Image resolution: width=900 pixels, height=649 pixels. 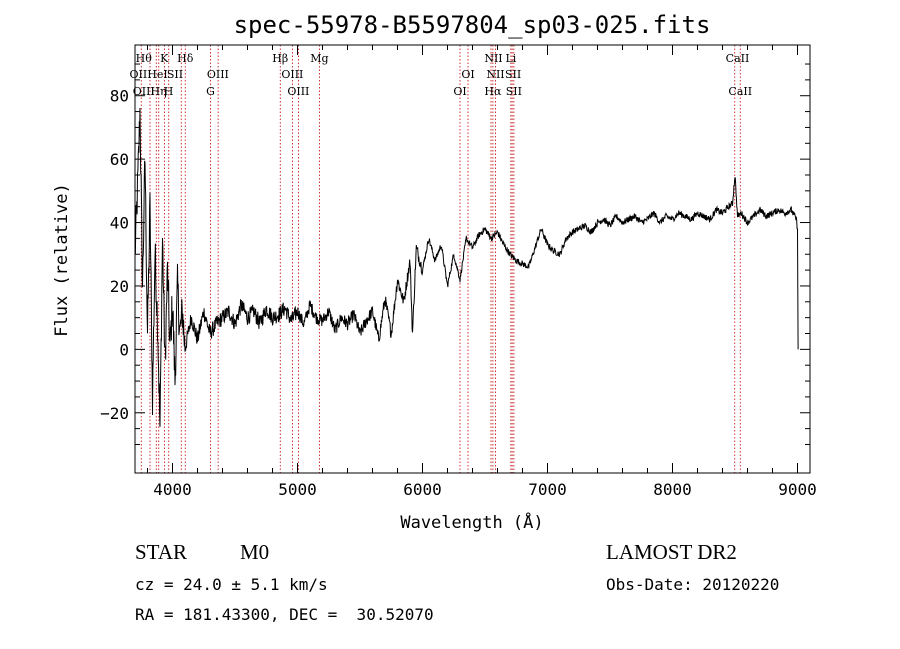 I want to click on x-tick-label-0: 4000, so click(x=172, y=489).